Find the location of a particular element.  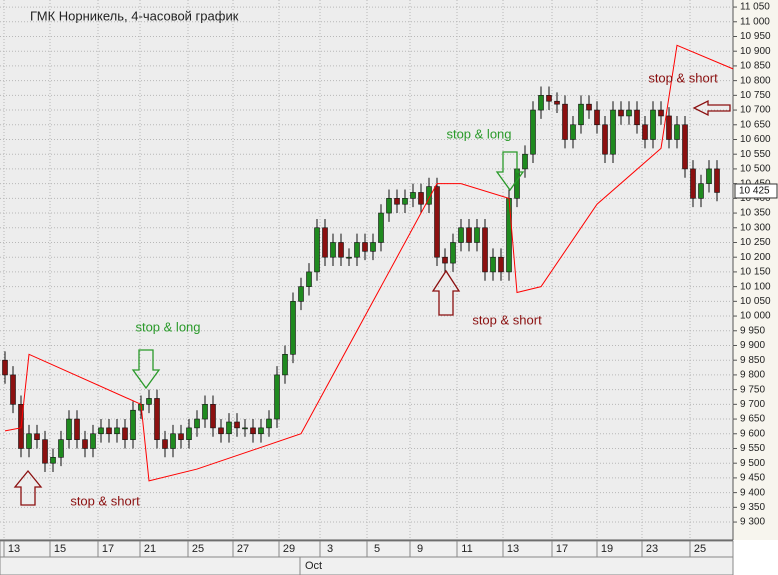

y-tick-label: 10 850 is located at coordinates (755, 66).